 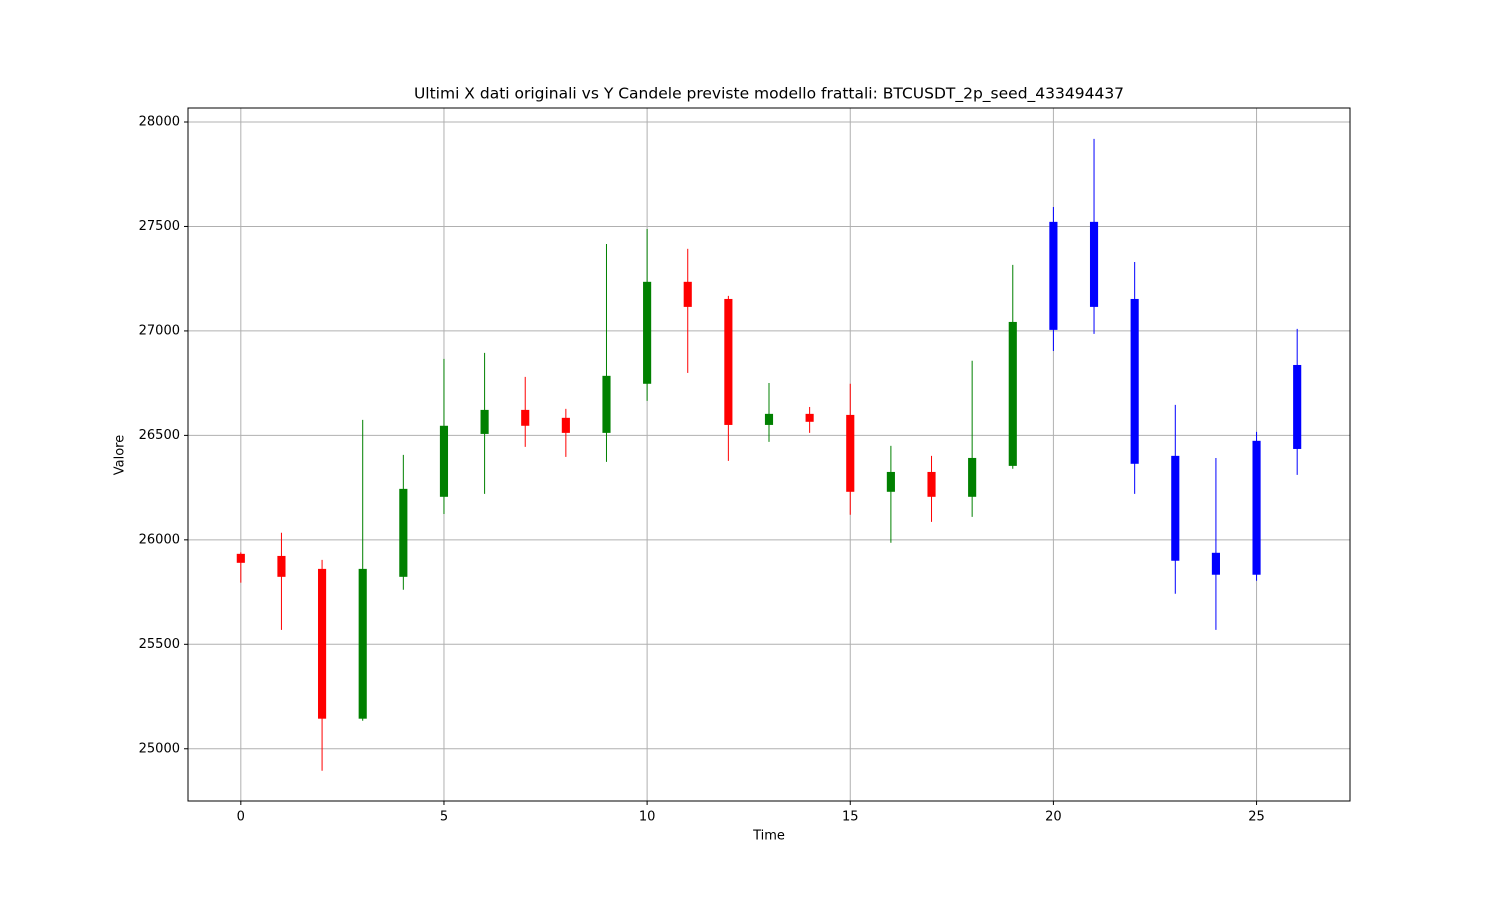 What do you see at coordinates (444, 817) in the screenshot?
I see `x-tick-label: 5` at bounding box center [444, 817].